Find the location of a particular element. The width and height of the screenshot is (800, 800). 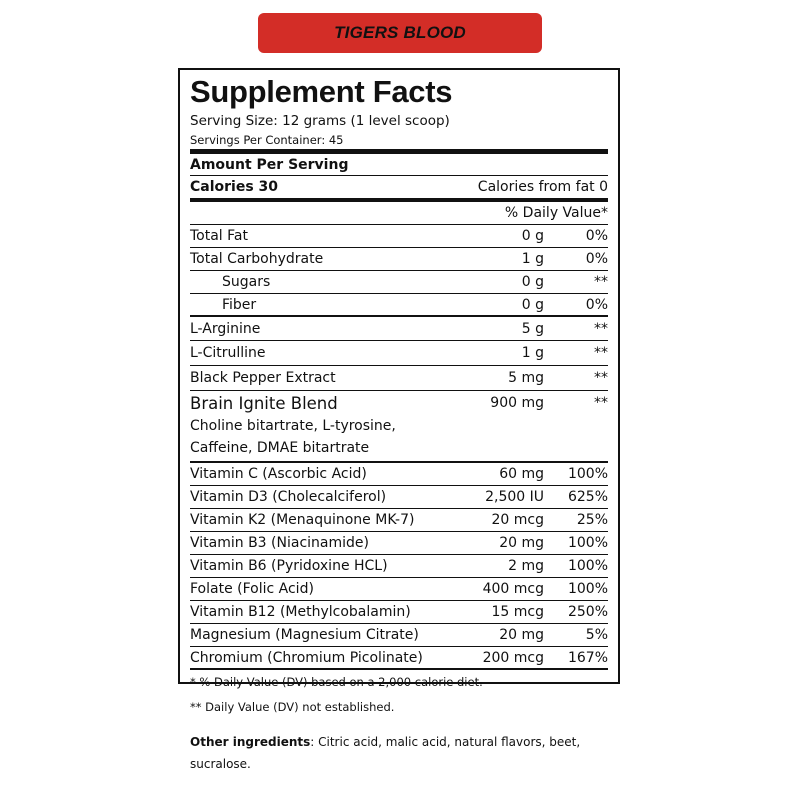

vitamin-amount: 2 mg is located at coordinates (526, 566).